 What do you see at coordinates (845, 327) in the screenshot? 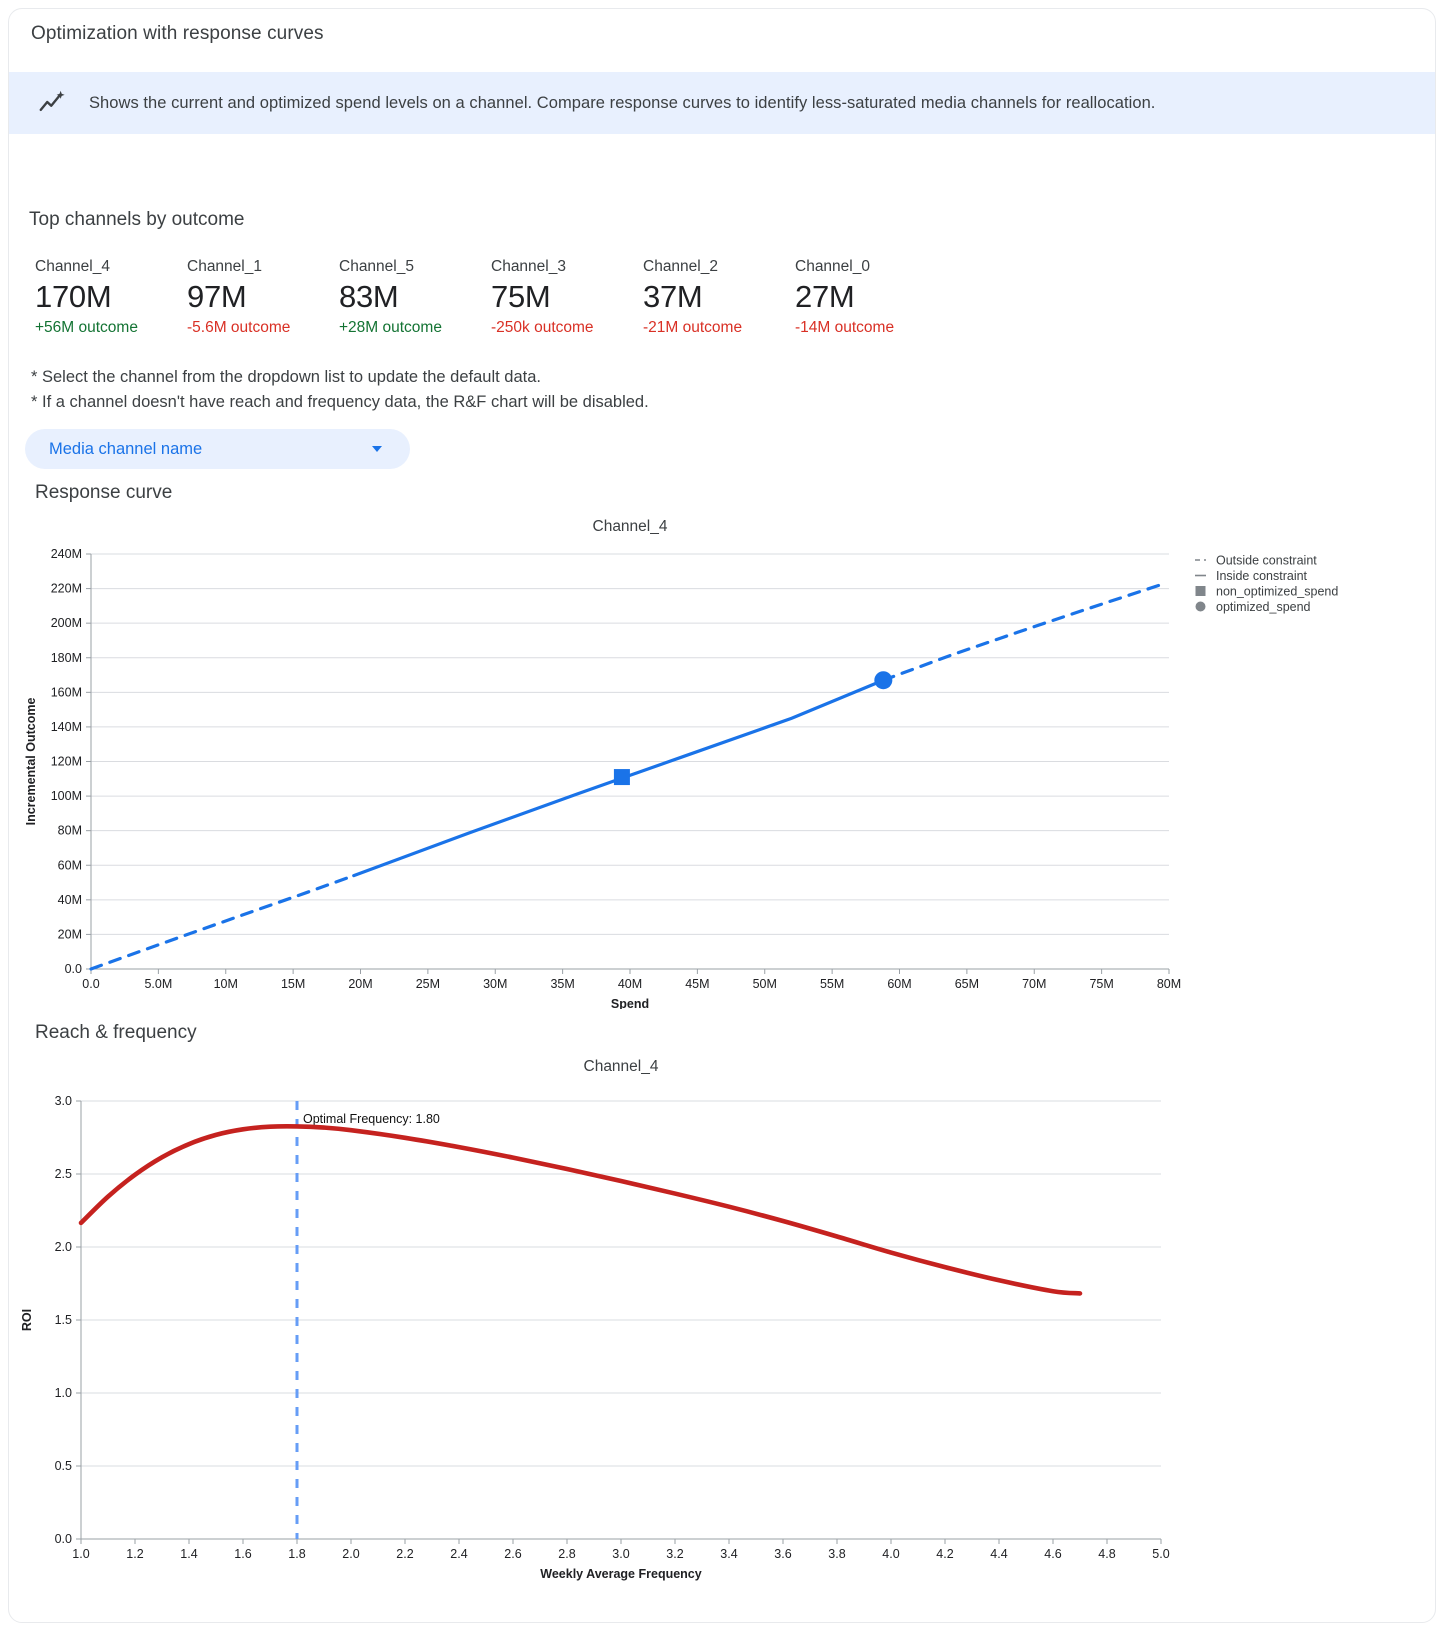
I see `kpi-delta: -14M outcome` at bounding box center [845, 327].